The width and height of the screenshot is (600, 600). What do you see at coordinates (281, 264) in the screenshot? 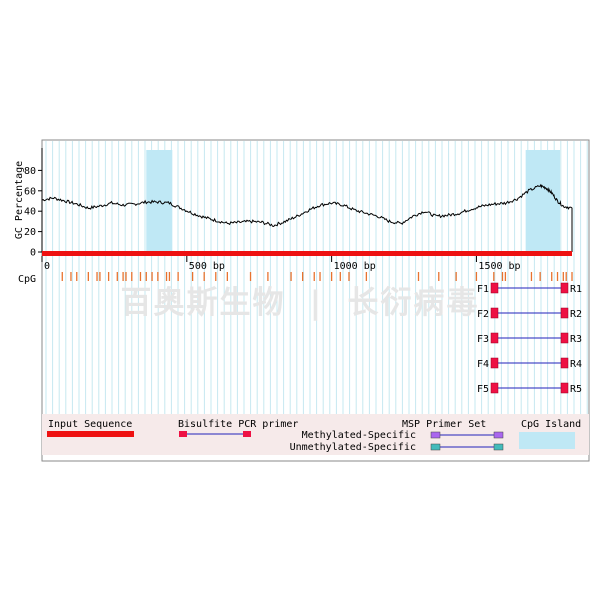
I see `x-axis-ticks: 0 500 bp 1000 bp 1500 bp` at bounding box center [281, 264].